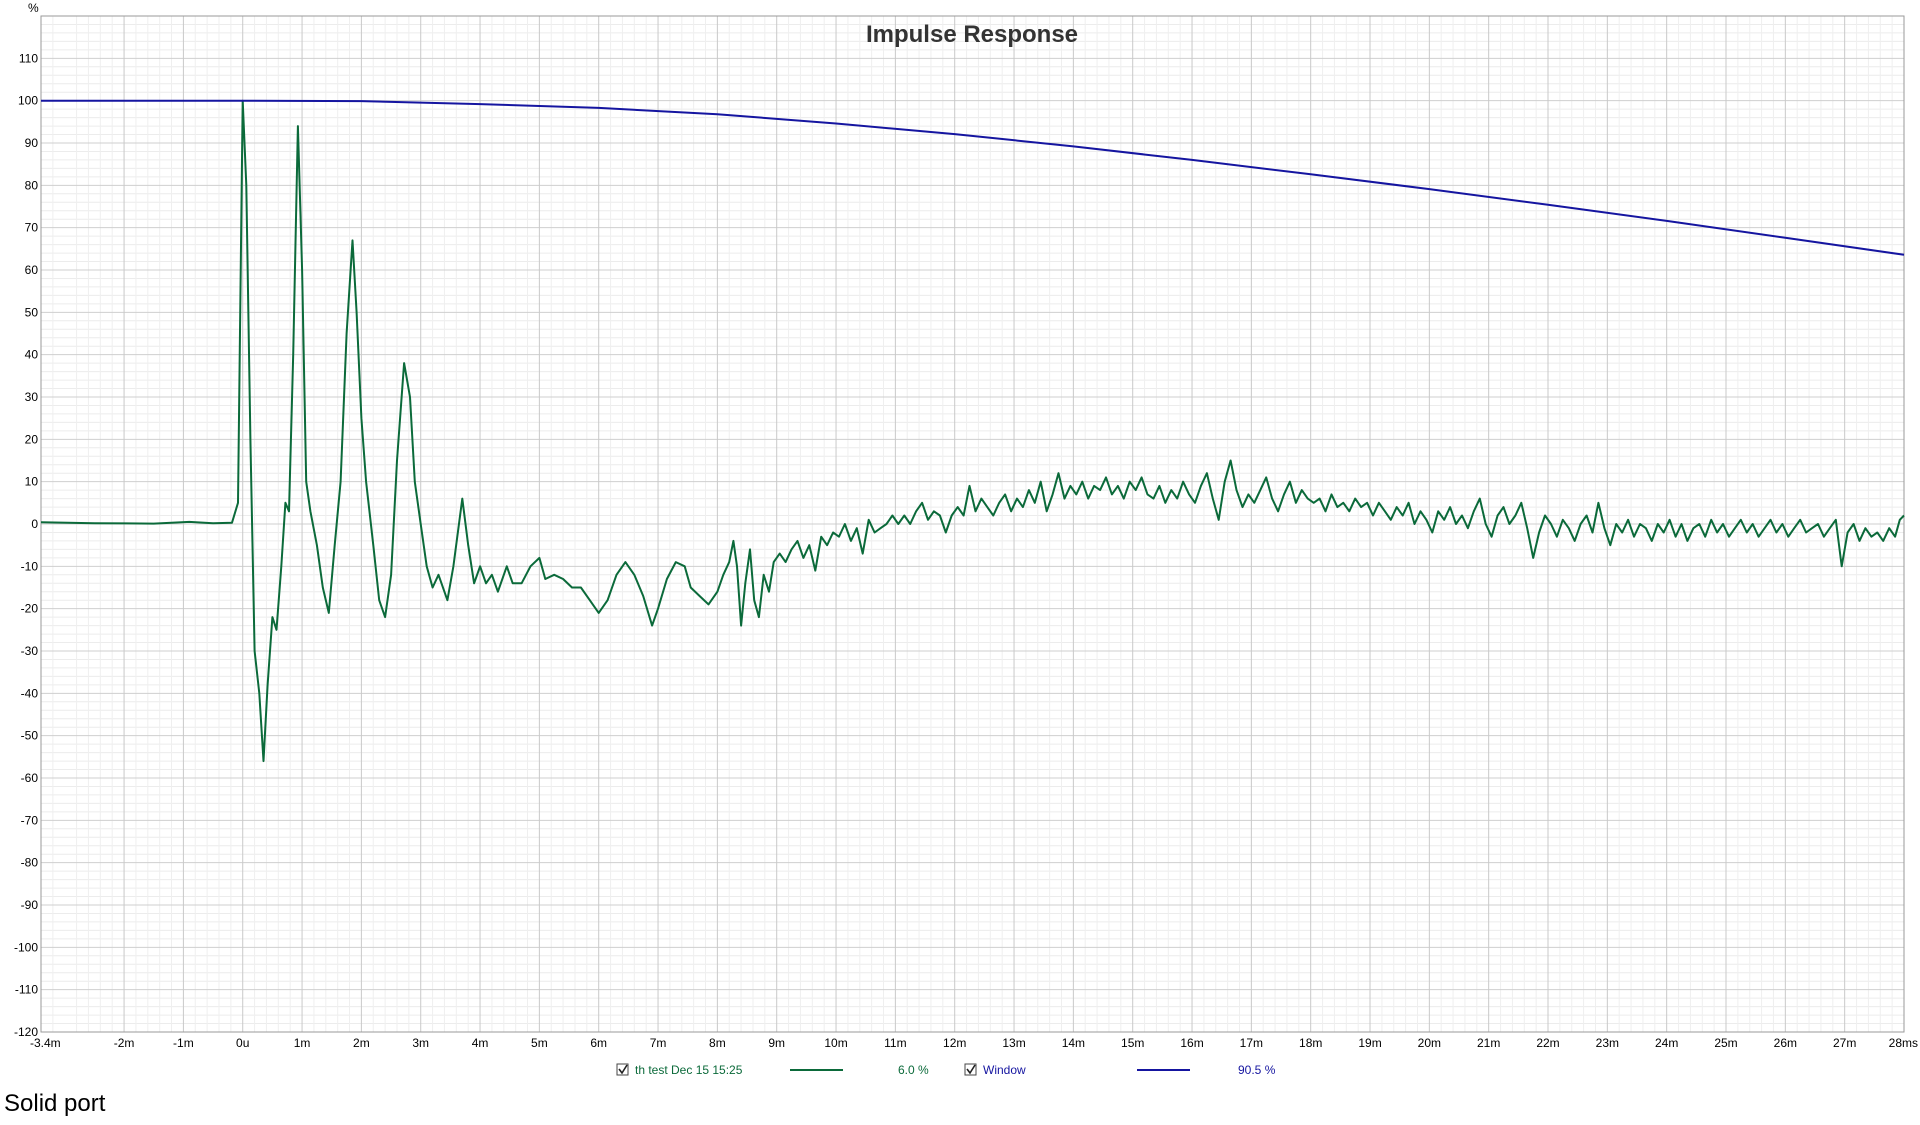 Image resolution: width=1920 pixels, height=1125 pixels. I want to click on legend-value-measurement: 6.0 %, so click(913, 1070).